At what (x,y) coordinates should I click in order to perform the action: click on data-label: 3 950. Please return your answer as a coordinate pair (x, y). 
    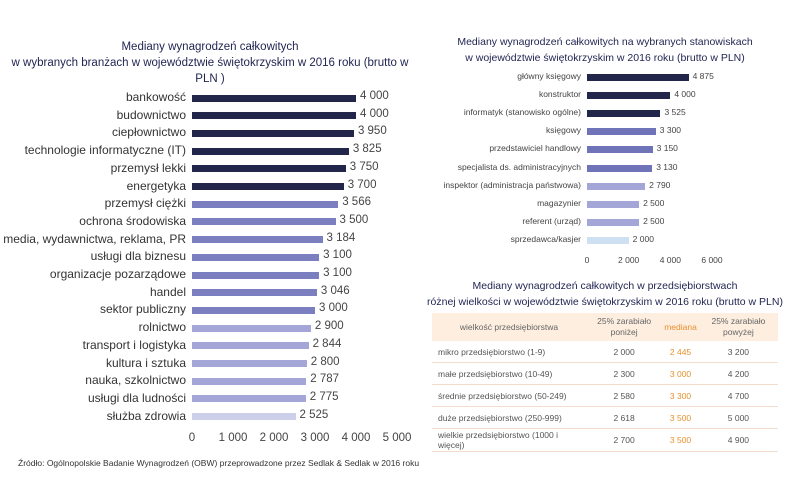
    Looking at the image, I should click on (372, 131).